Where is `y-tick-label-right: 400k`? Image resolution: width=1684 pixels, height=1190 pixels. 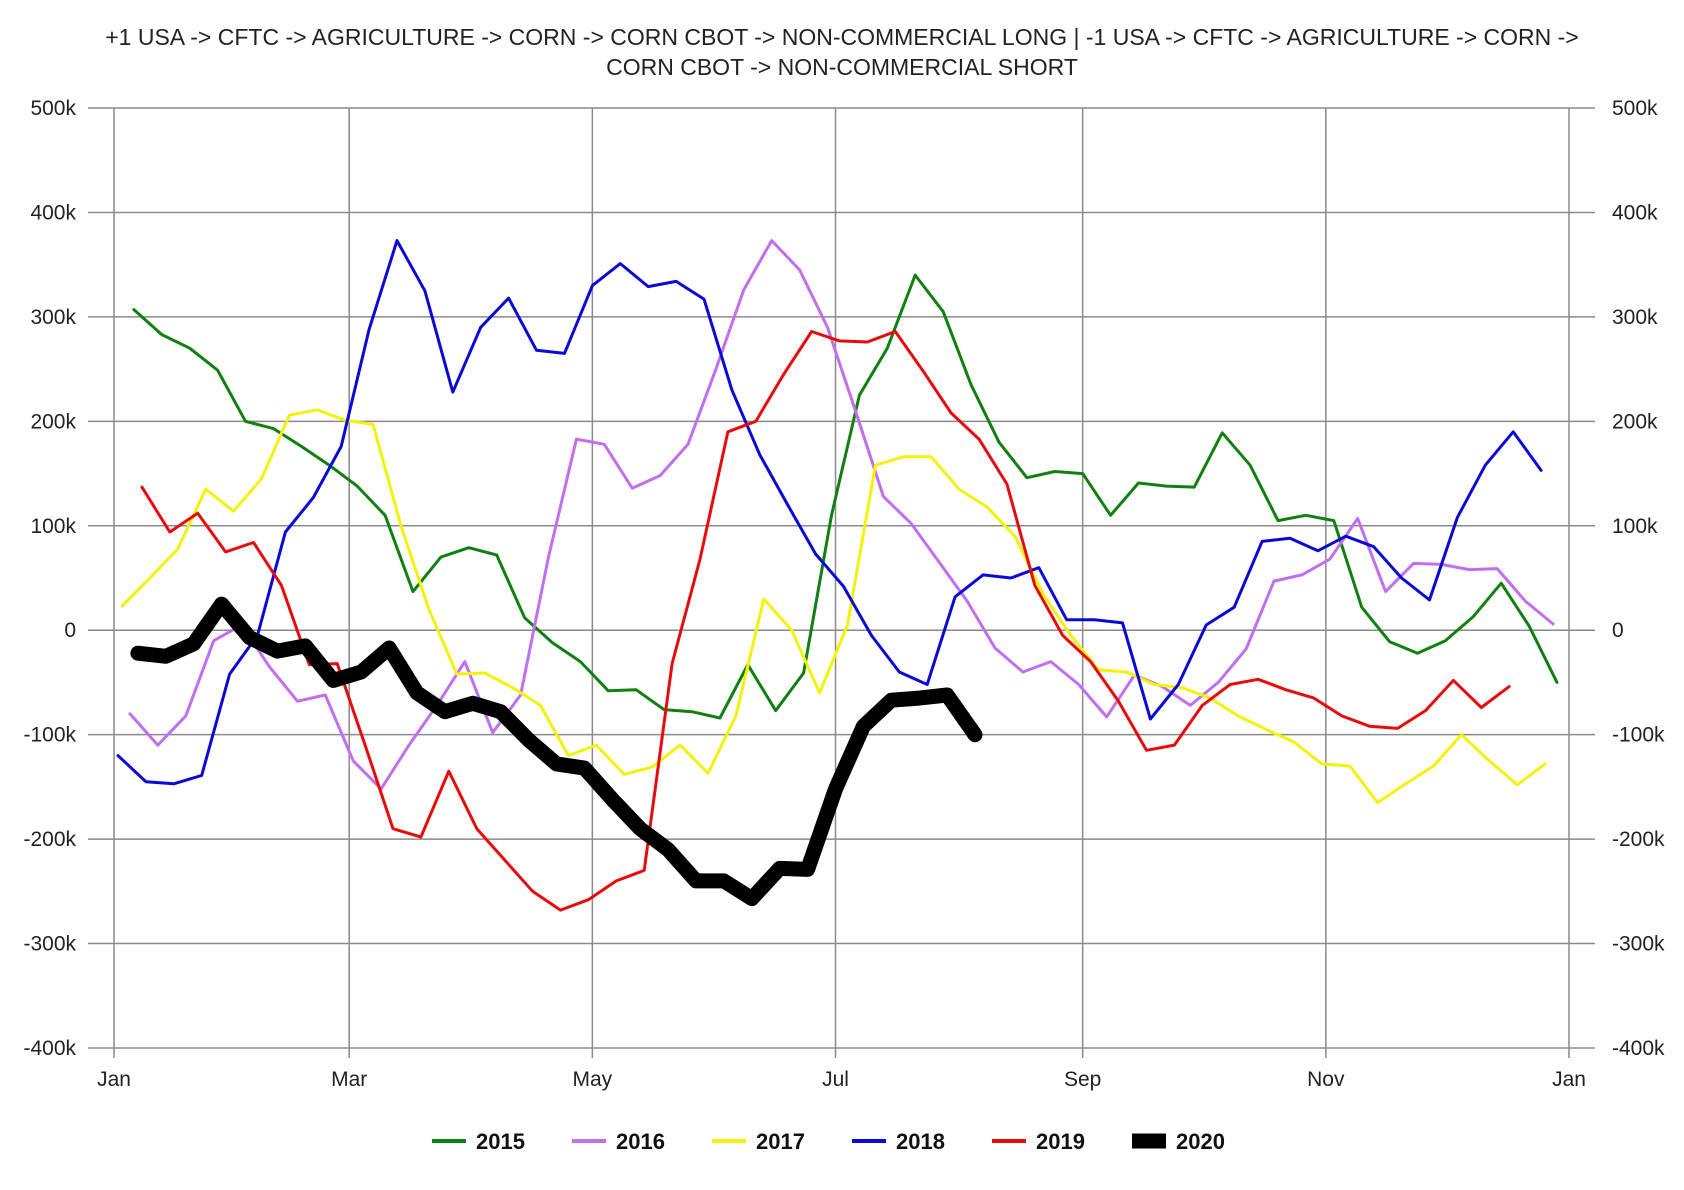
y-tick-label-right: 400k is located at coordinates (1635, 212).